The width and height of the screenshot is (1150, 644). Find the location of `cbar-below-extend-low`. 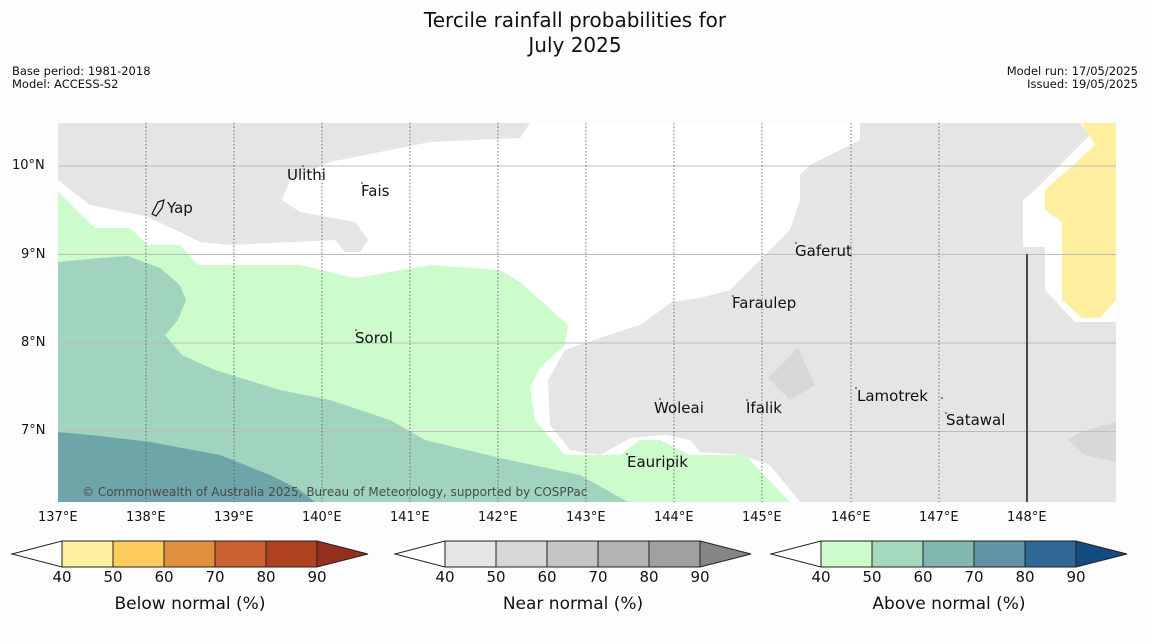

cbar-below-extend-low is located at coordinates (36, 554).